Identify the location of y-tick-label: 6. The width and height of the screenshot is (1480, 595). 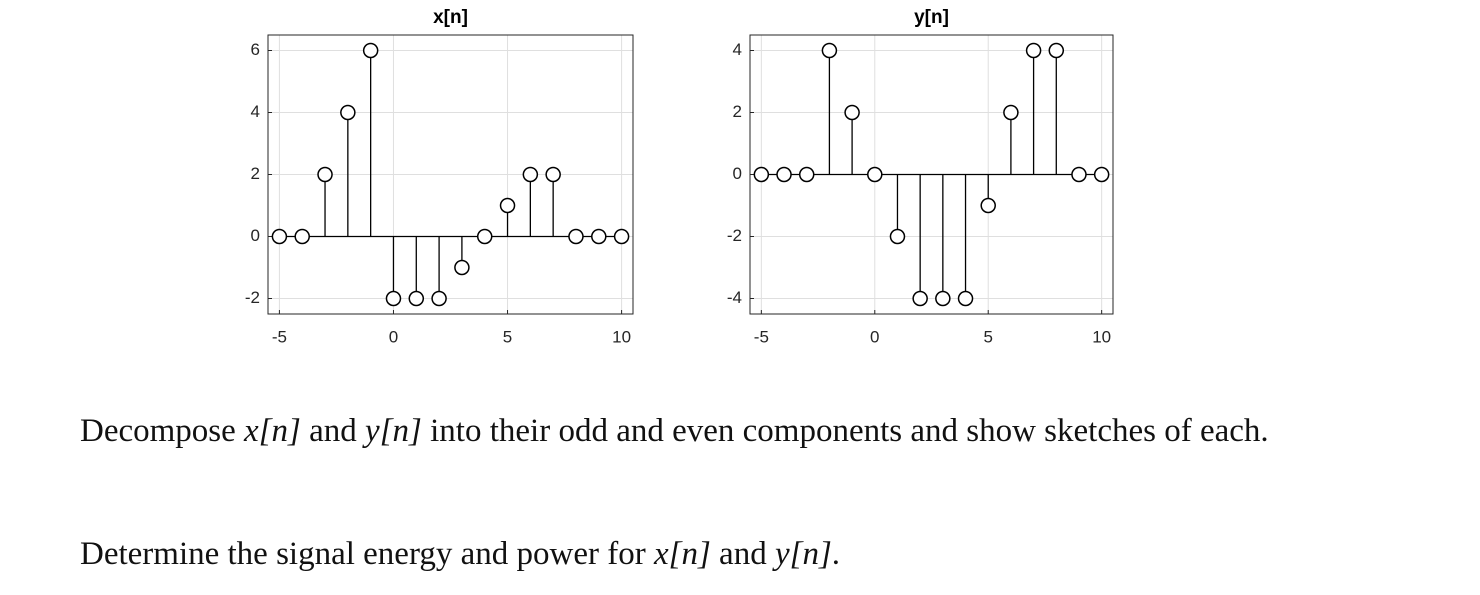
(255, 49).